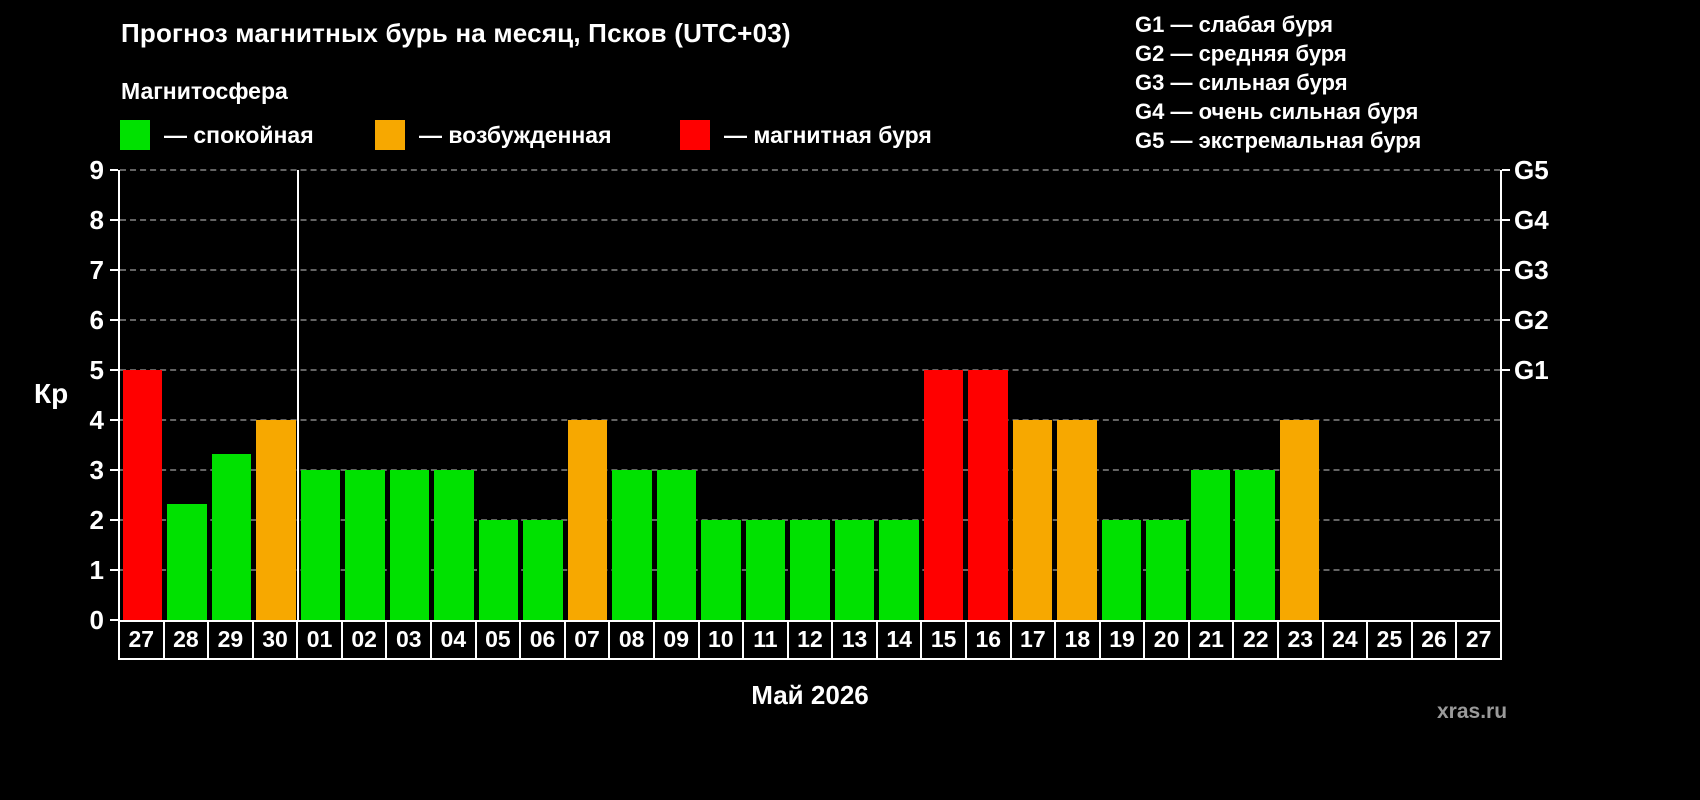 This screenshot has width=1700, height=800. What do you see at coordinates (276, 640) in the screenshot?
I see `x-tick-day-30-3: 30` at bounding box center [276, 640].